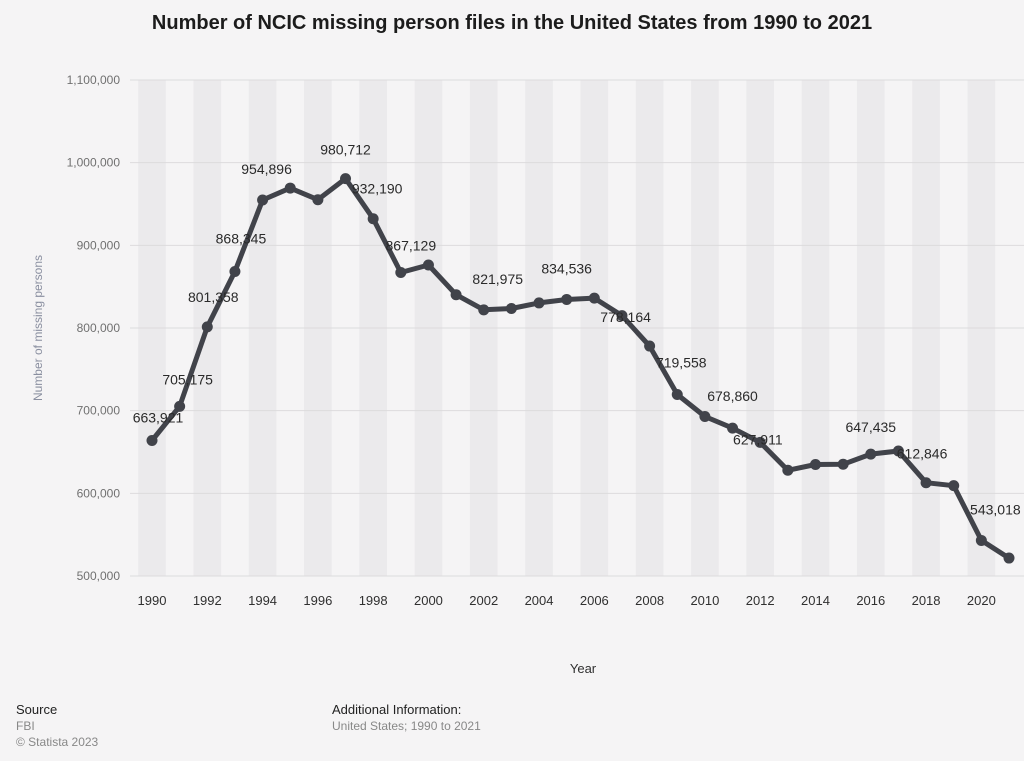 The height and width of the screenshot is (761, 1024). I want to click on data-point-2015, so click(843, 464).